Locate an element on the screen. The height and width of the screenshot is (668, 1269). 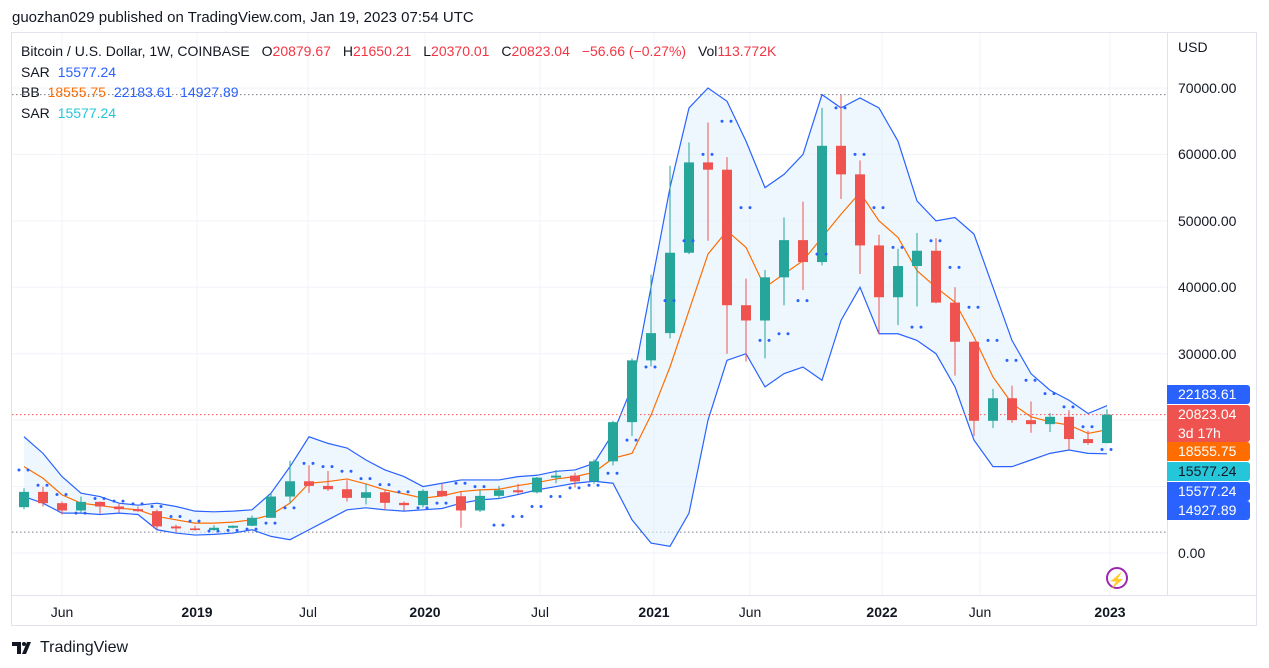
brand-name: TradingView is located at coordinates (84, 647).